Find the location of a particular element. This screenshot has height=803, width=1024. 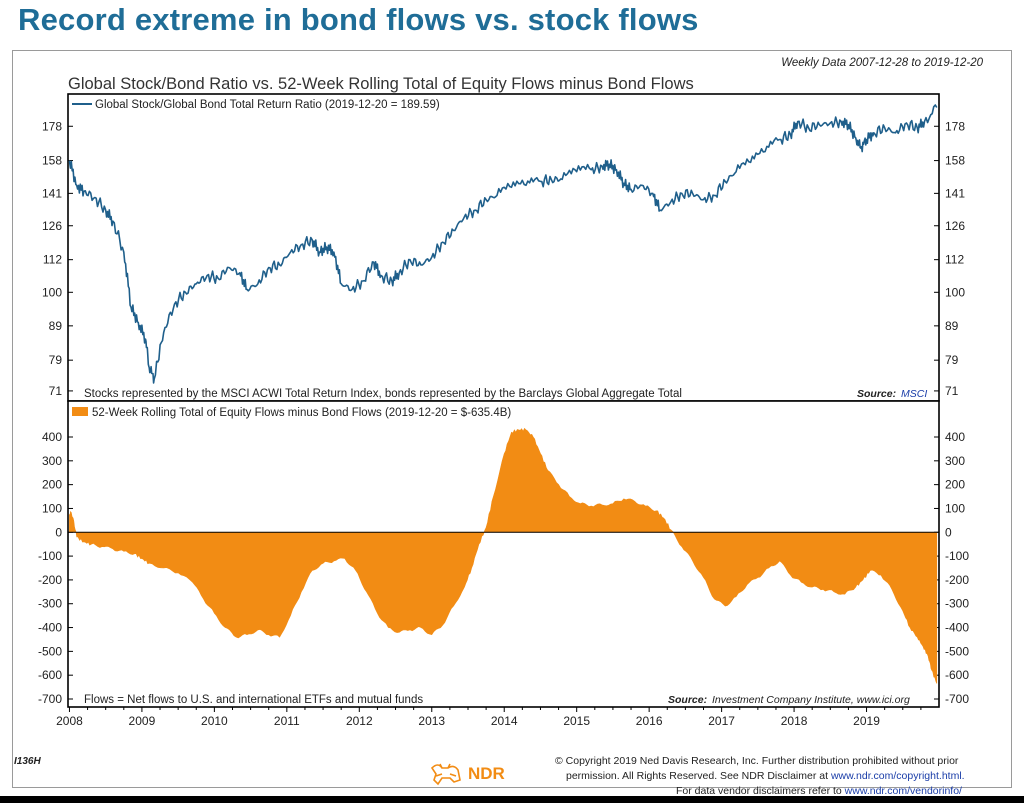

vendorinfo-link: www.ndr.com/vendorinfo/ is located at coordinates (903, 791).